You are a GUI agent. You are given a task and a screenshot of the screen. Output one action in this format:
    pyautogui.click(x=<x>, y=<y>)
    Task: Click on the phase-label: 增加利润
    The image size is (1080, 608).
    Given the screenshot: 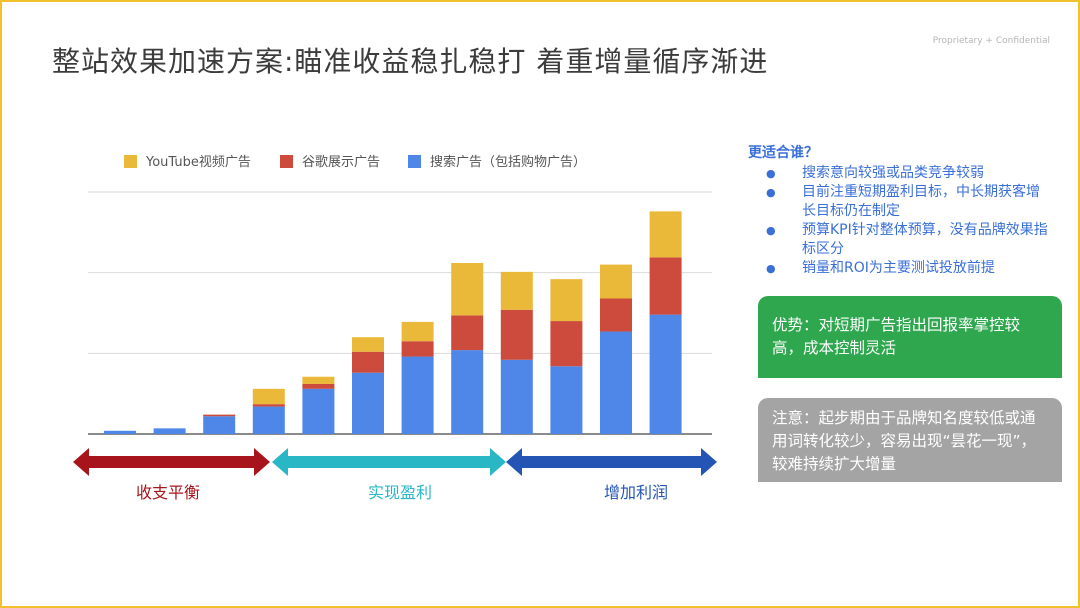 What is the action you would take?
    pyautogui.click(x=636, y=492)
    